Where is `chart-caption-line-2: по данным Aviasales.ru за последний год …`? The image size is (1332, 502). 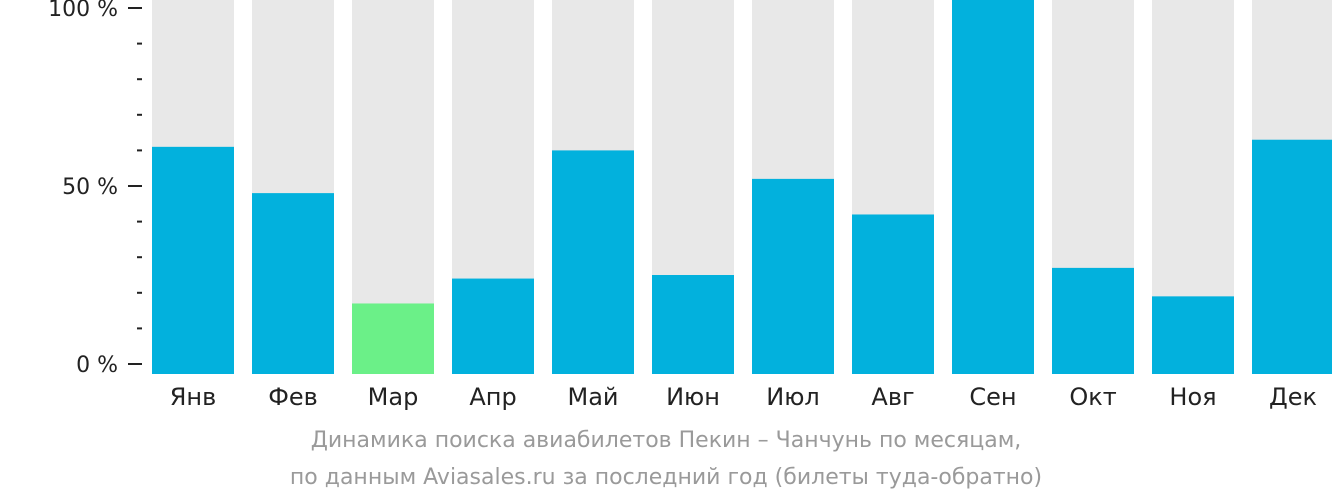
chart-caption-line-2: по данным Aviasales.ru за последний год … is located at coordinates (666, 477).